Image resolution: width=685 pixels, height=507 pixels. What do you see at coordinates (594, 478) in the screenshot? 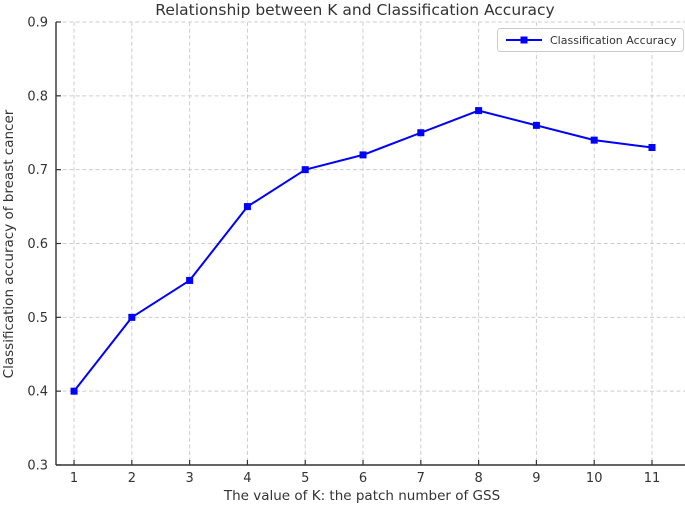
I see `x-tick-label: 10` at bounding box center [594, 478].